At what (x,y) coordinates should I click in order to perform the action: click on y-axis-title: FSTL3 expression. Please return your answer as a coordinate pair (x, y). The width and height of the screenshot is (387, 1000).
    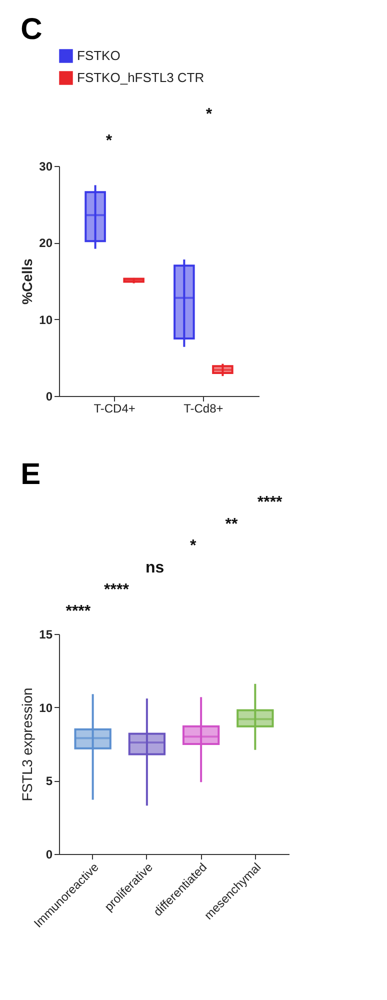
    Looking at the image, I should click on (27, 745).